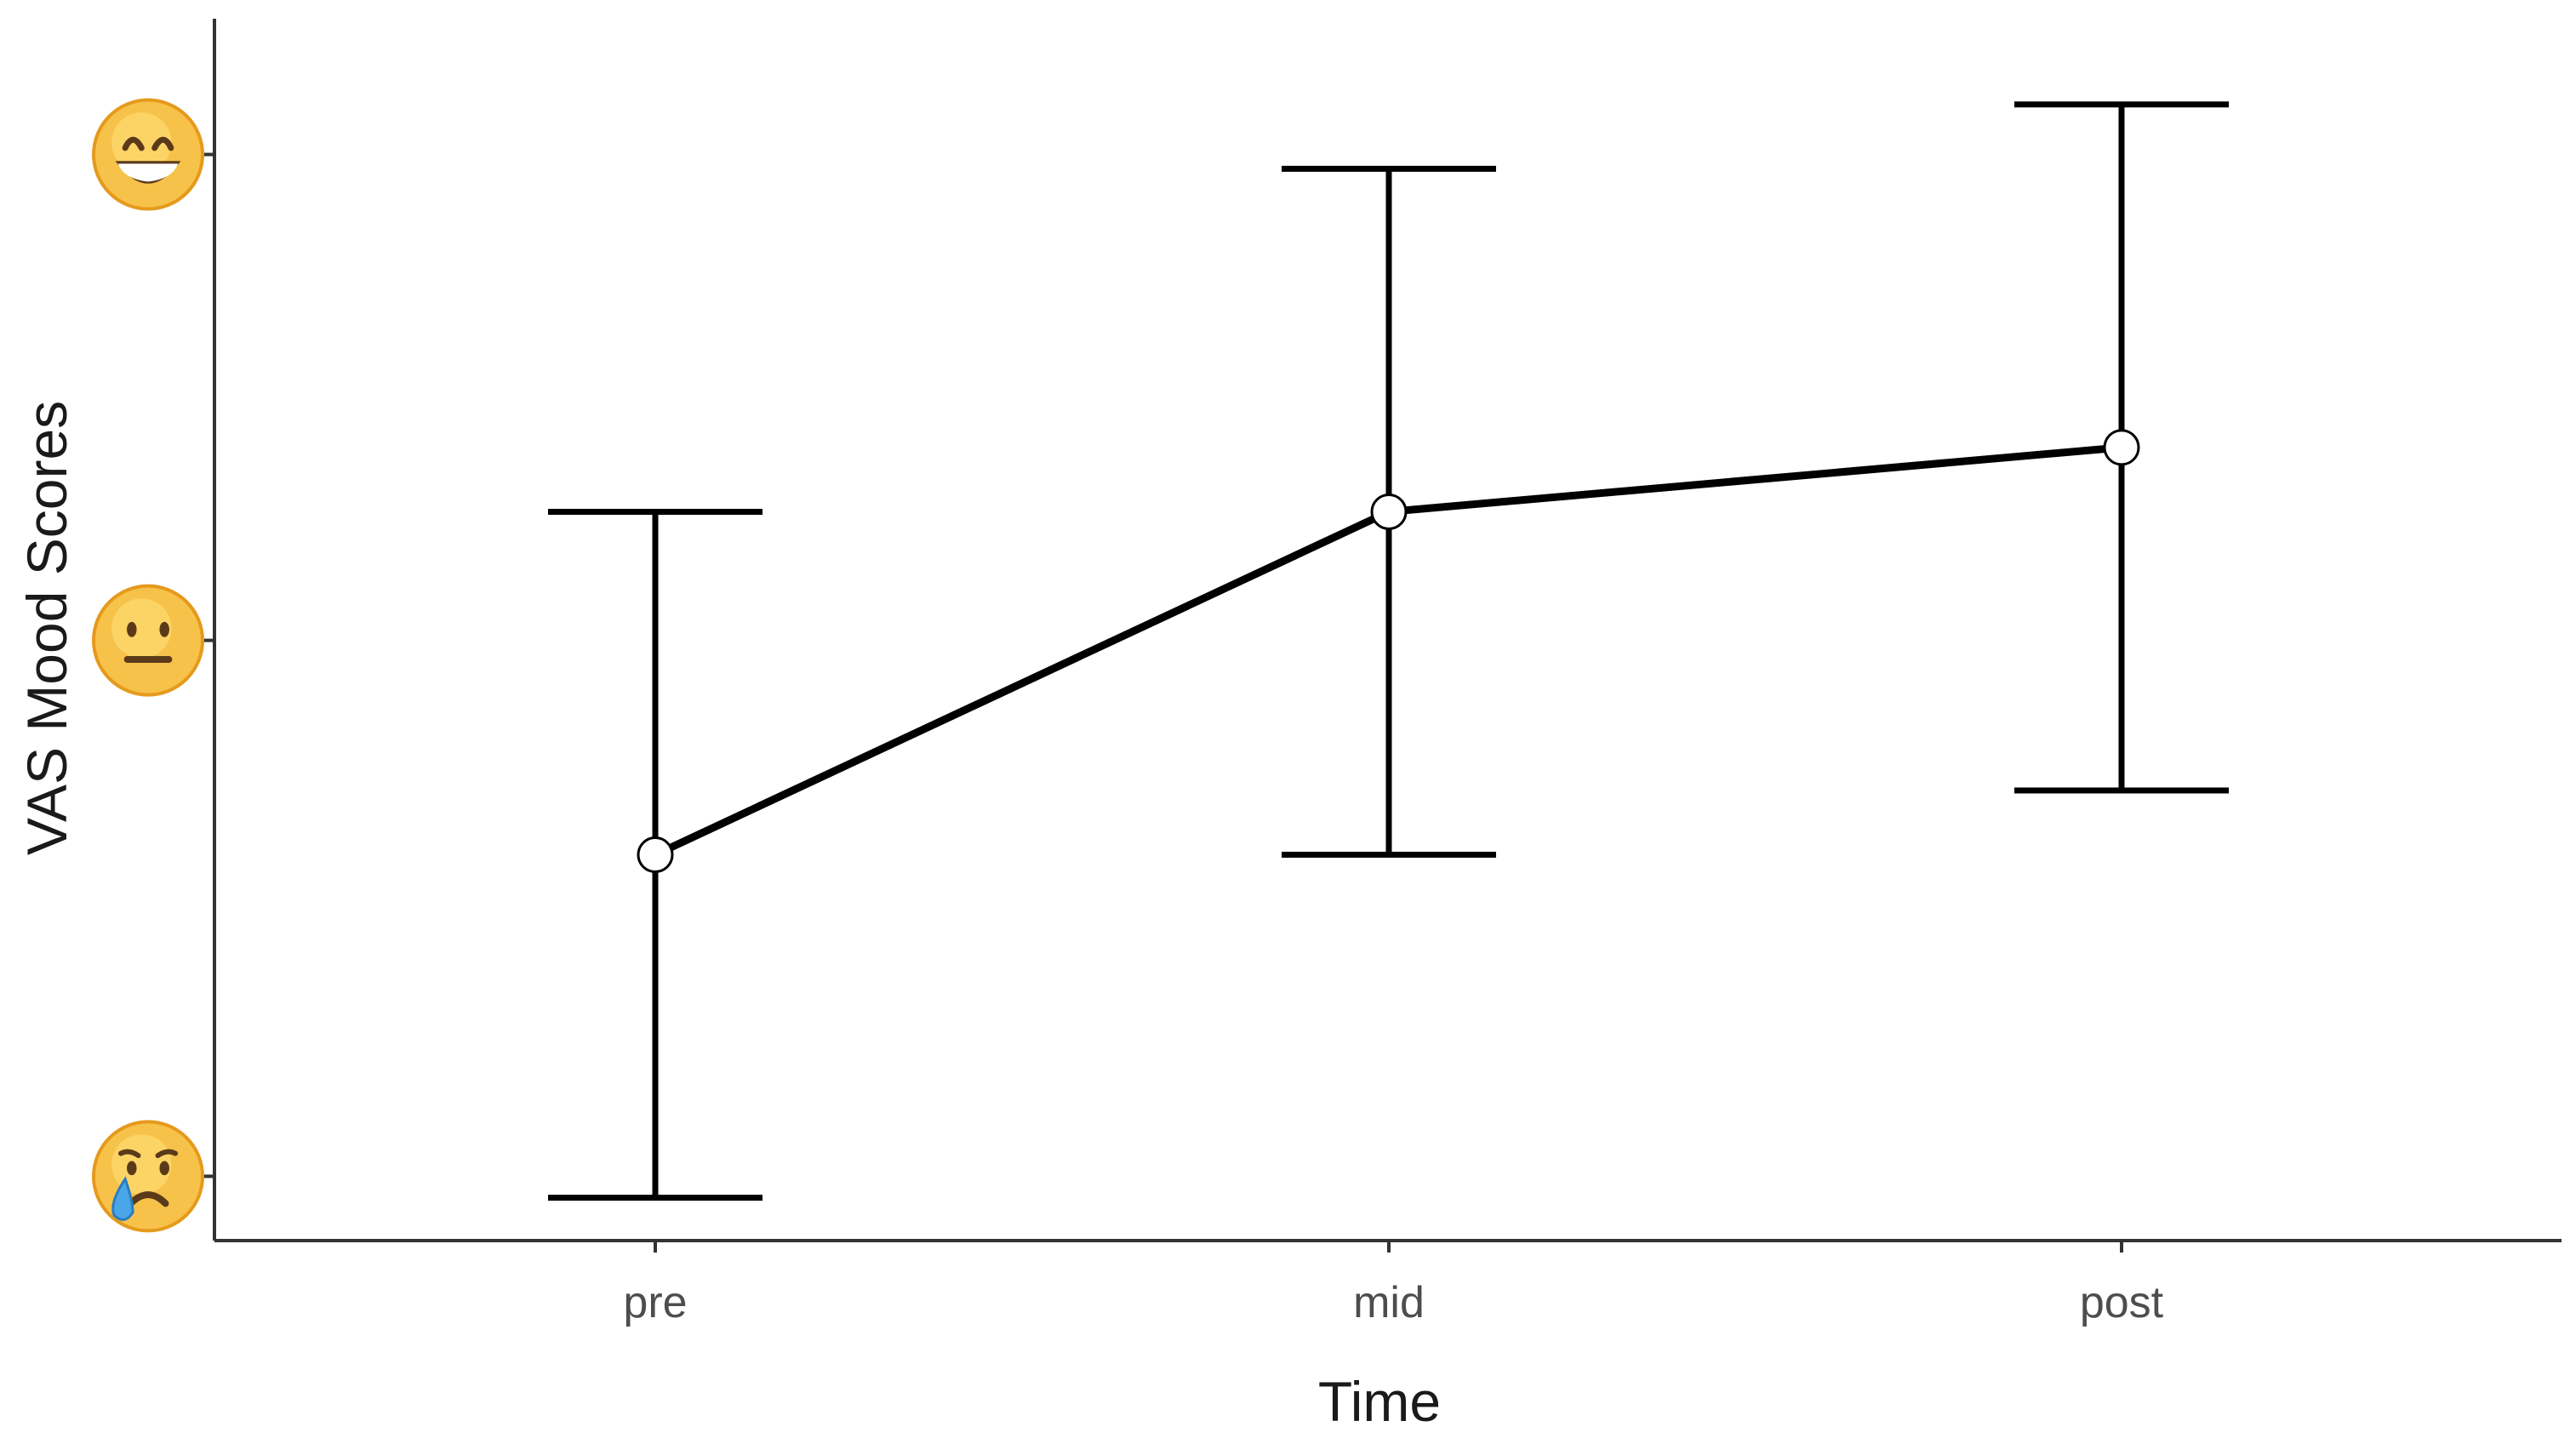 Image resolution: width=2576 pixels, height=1438 pixels. Describe the element at coordinates (655, 855) in the screenshot. I see `data-point-pre` at that location.